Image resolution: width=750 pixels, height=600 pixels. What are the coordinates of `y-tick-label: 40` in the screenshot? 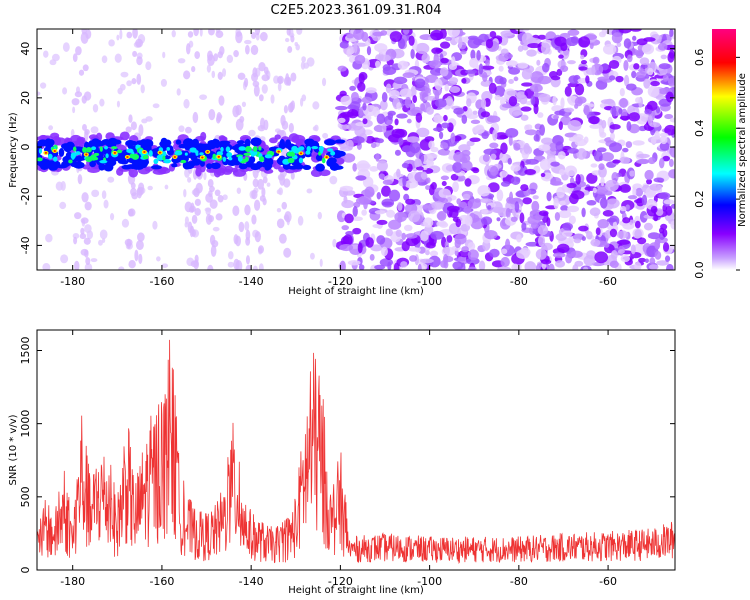 It's located at (25, 49).